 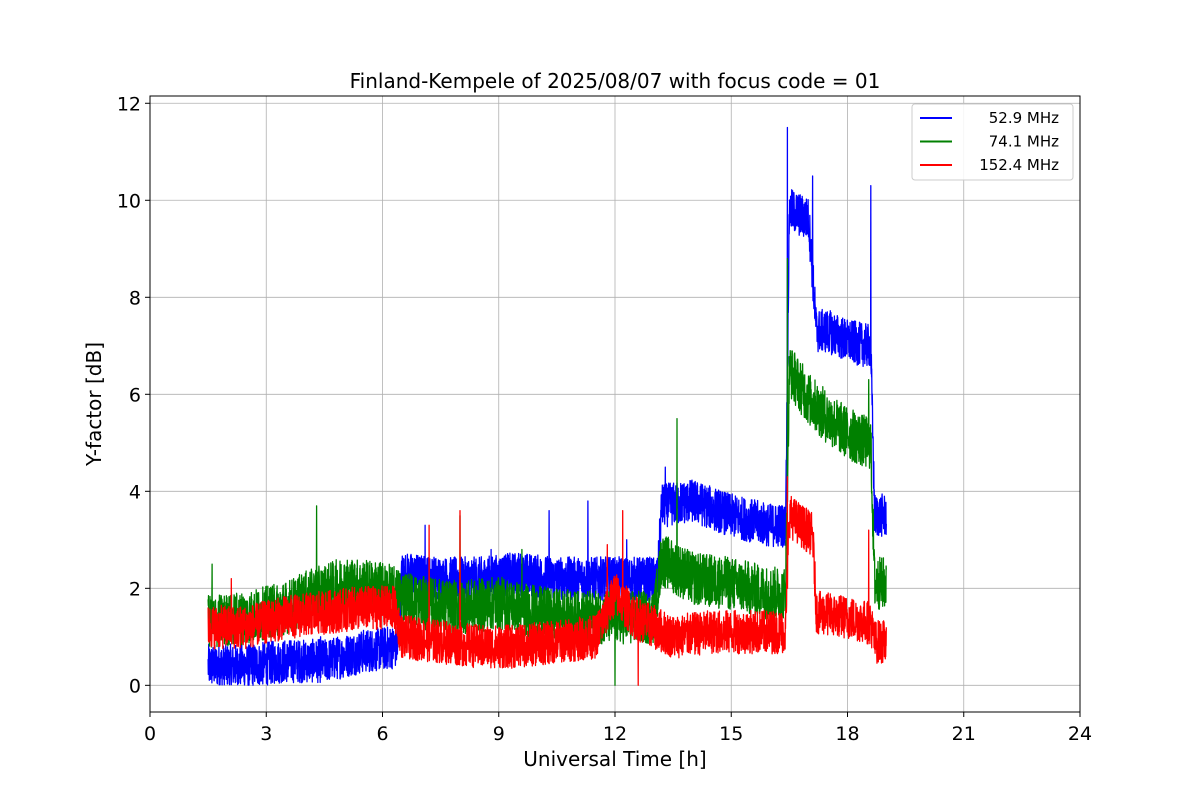 I want to click on x-tick-label: 3, so click(x=266, y=734).